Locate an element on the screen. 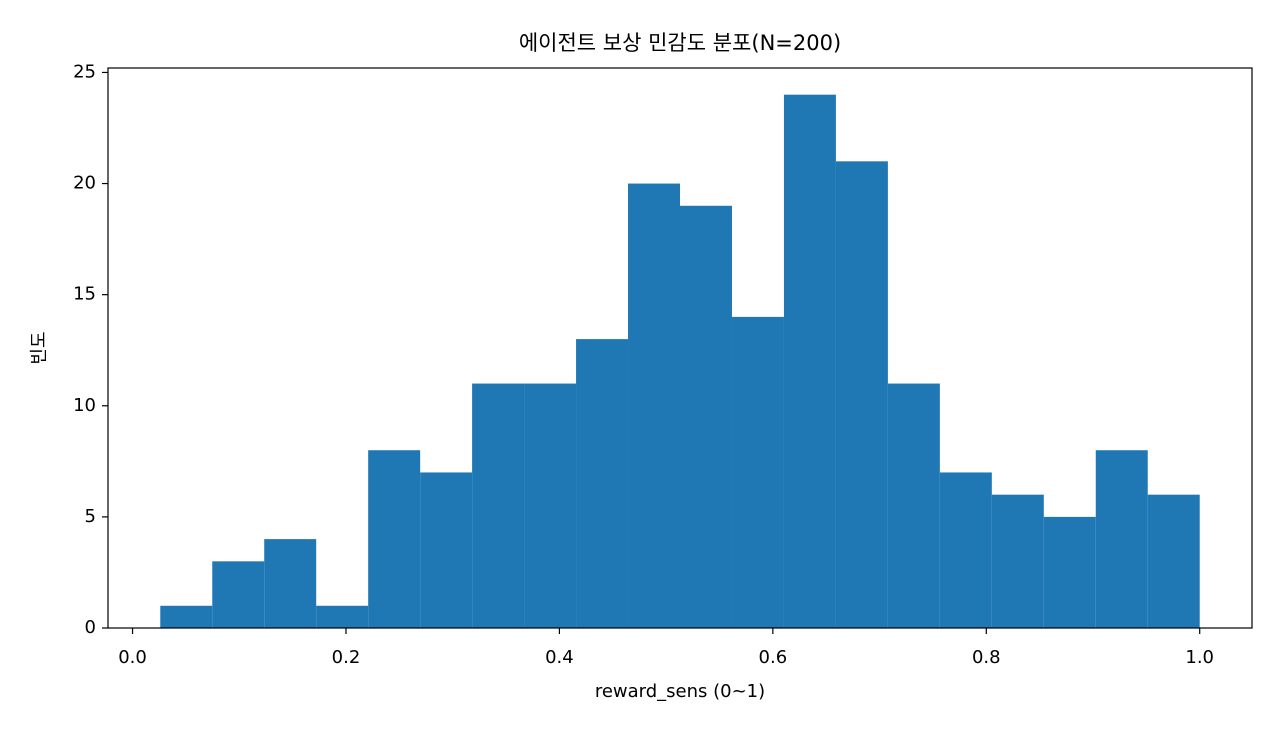 The width and height of the screenshot is (1280, 731). chart-title: 에이전트 보상 민감도 분포(N=200) is located at coordinates (680, 43).